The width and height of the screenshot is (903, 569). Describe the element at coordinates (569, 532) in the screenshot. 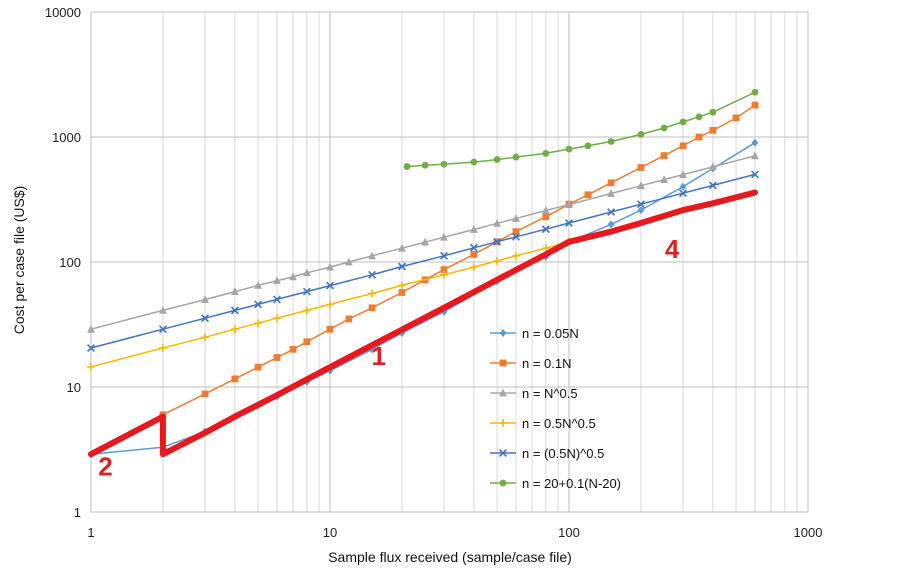

I see `x-tick-label: 100` at that location.